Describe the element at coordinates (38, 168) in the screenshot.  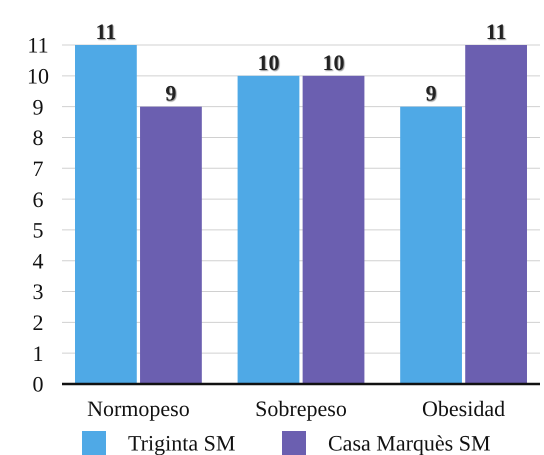
I see `y-tick-label: 7` at that location.